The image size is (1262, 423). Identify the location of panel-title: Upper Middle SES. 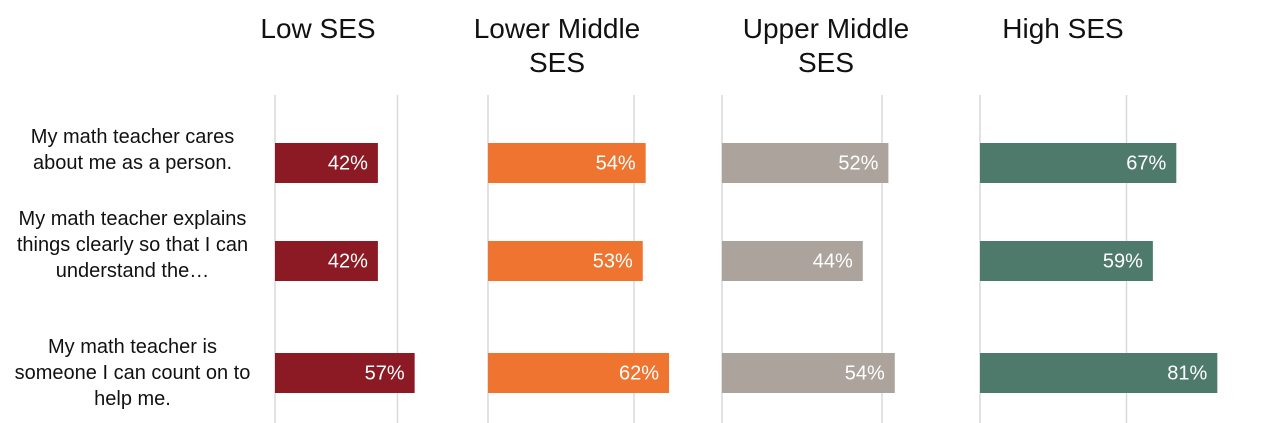
(826, 45).